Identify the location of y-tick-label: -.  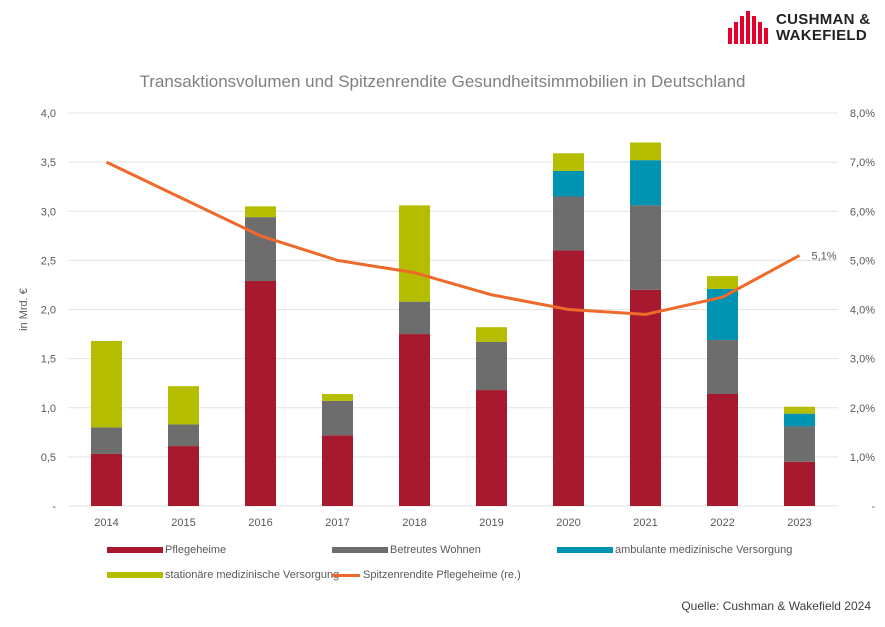
(54, 507).